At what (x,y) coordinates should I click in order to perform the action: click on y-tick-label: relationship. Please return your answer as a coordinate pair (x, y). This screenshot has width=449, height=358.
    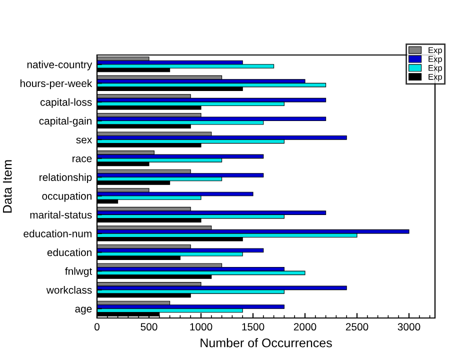
    Looking at the image, I should click on (66, 178).